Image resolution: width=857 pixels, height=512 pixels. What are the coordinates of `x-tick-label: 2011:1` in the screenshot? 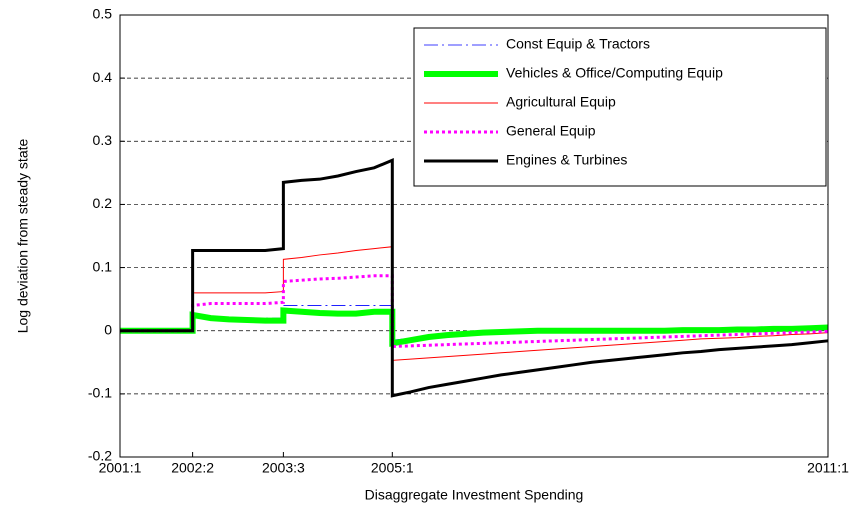 It's located at (828, 468).